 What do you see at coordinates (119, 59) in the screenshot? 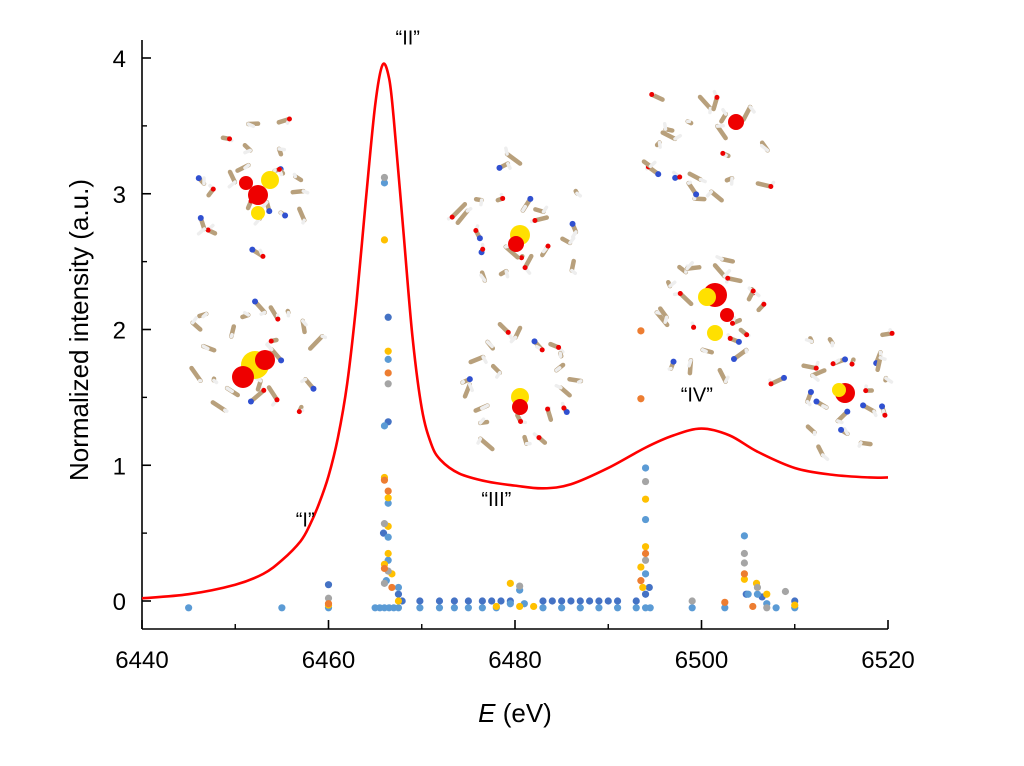
I see `y-tick-label: 4` at bounding box center [119, 59].